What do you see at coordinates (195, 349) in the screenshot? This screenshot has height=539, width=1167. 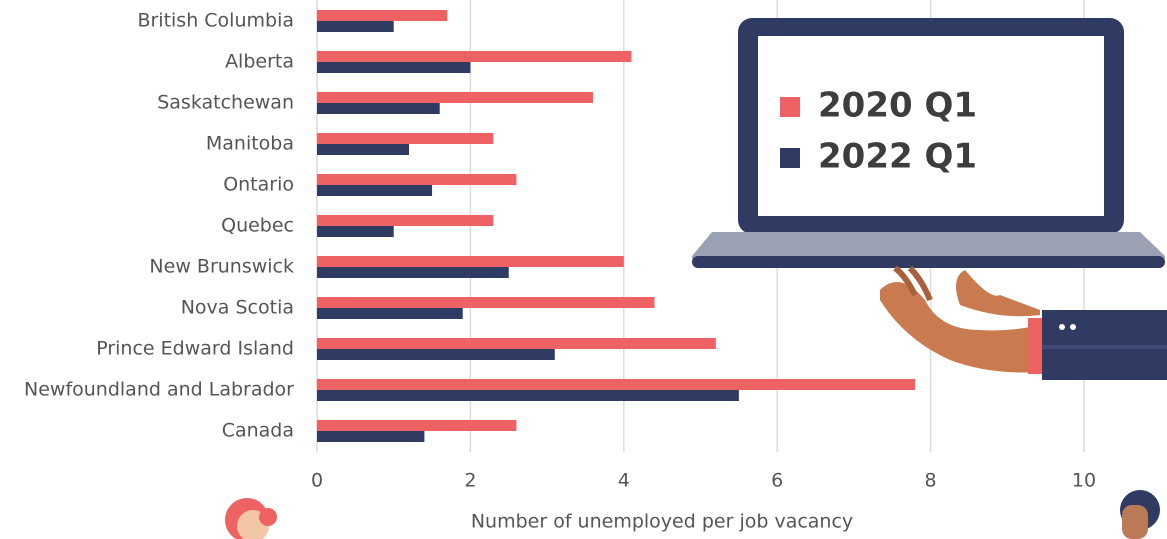 I see `y-tick-label: Prince Edward Island` at bounding box center [195, 349].